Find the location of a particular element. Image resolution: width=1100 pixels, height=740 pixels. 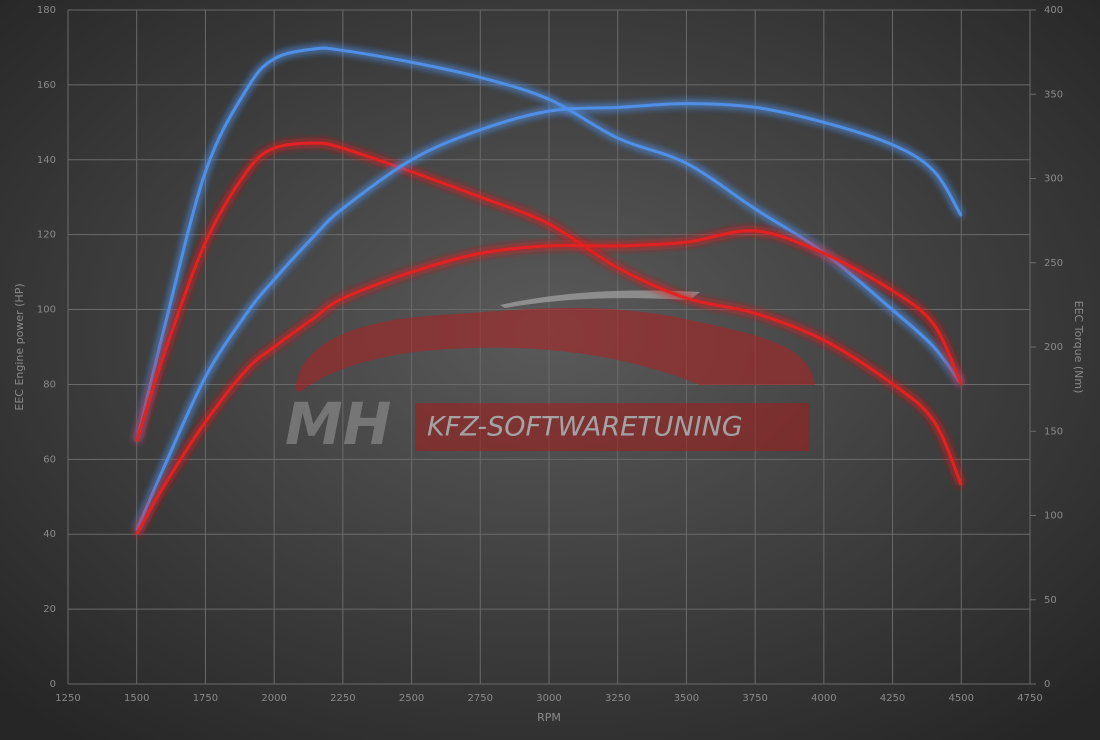

car-outline is located at coordinates (555, 350).